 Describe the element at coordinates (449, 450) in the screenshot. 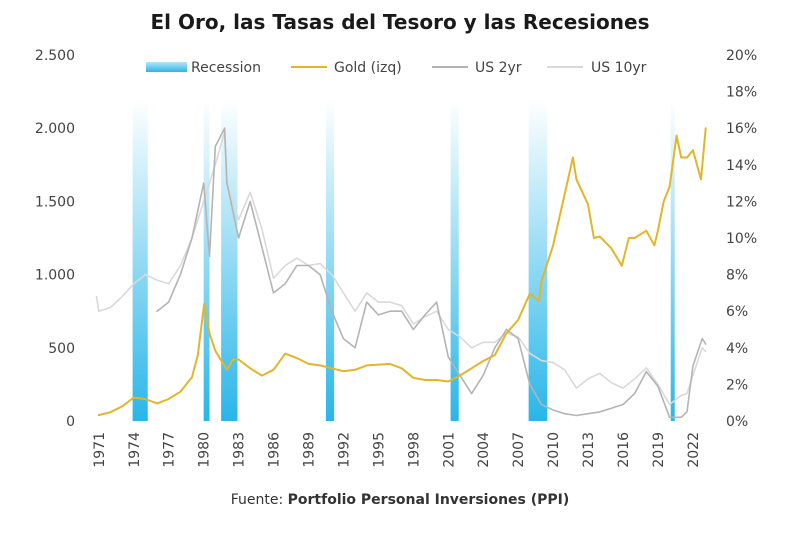

I see `x-tick-label: 2001` at that location.